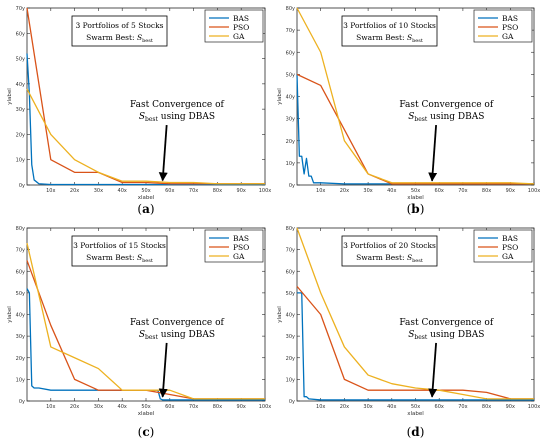 The width and height of the screenshot is (550, 445). I want to click on annotation-title: 3 Portfolios of 5 Stocks, so click(120, 25).